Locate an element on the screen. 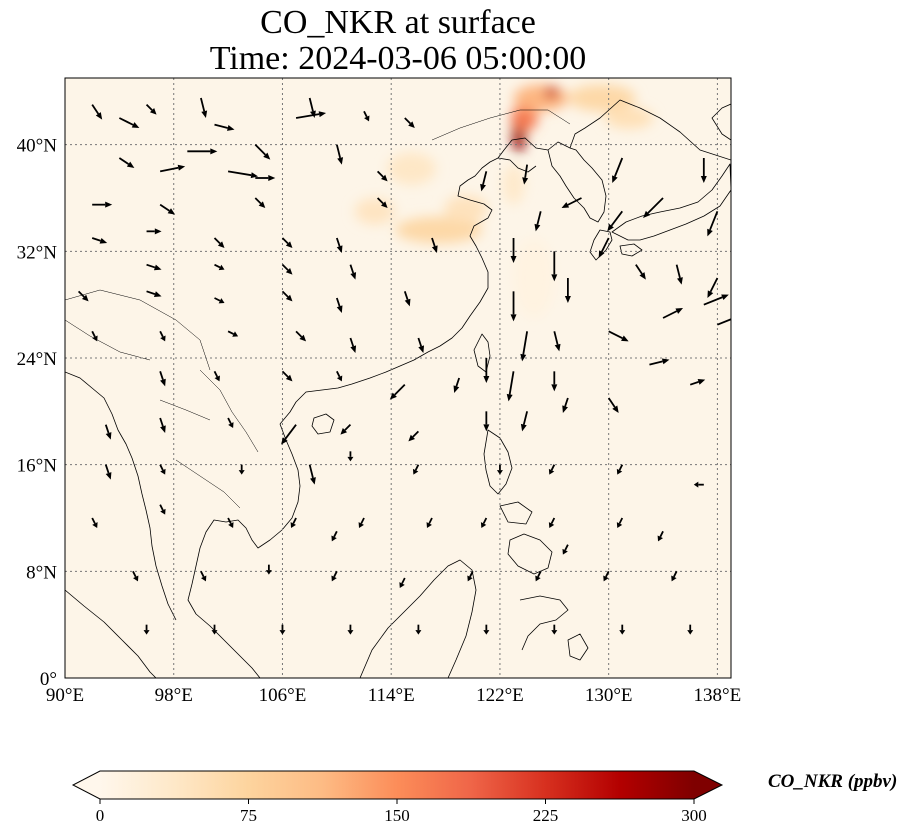  longitude-tick-labels: 90°E 98°E 106°E 114°E 122°E 130°E 138°E is located at coordinates (393, 695).